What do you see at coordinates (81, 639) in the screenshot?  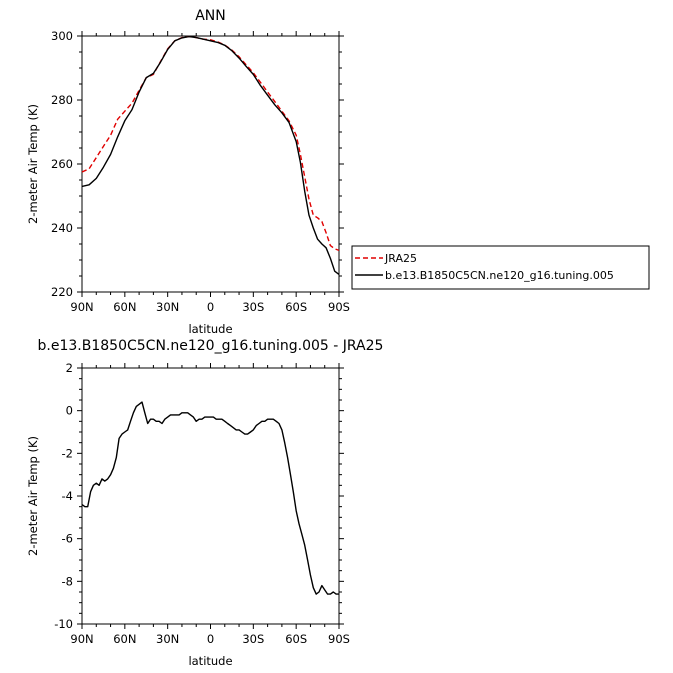 I see `bottom-x-tick-label: 90N` at bounding box center [81, 639].